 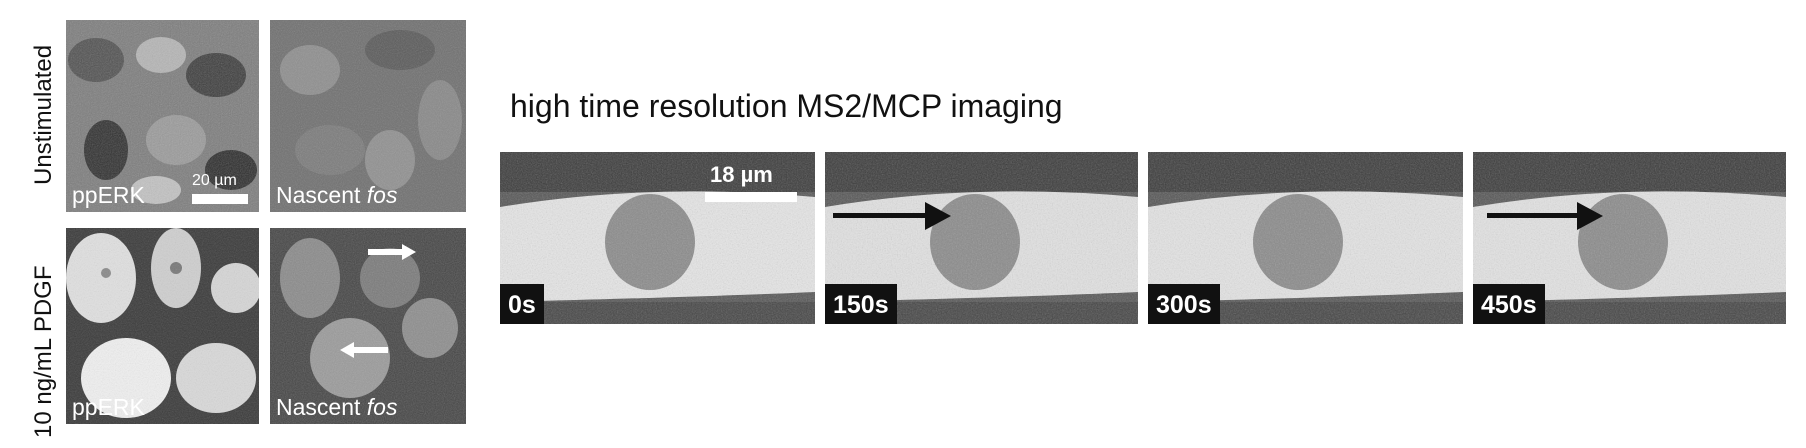 What do you see at coordinates (522, 304) in the screenshot?
I see `time-label: 0s` at bounding box center [522, 304].